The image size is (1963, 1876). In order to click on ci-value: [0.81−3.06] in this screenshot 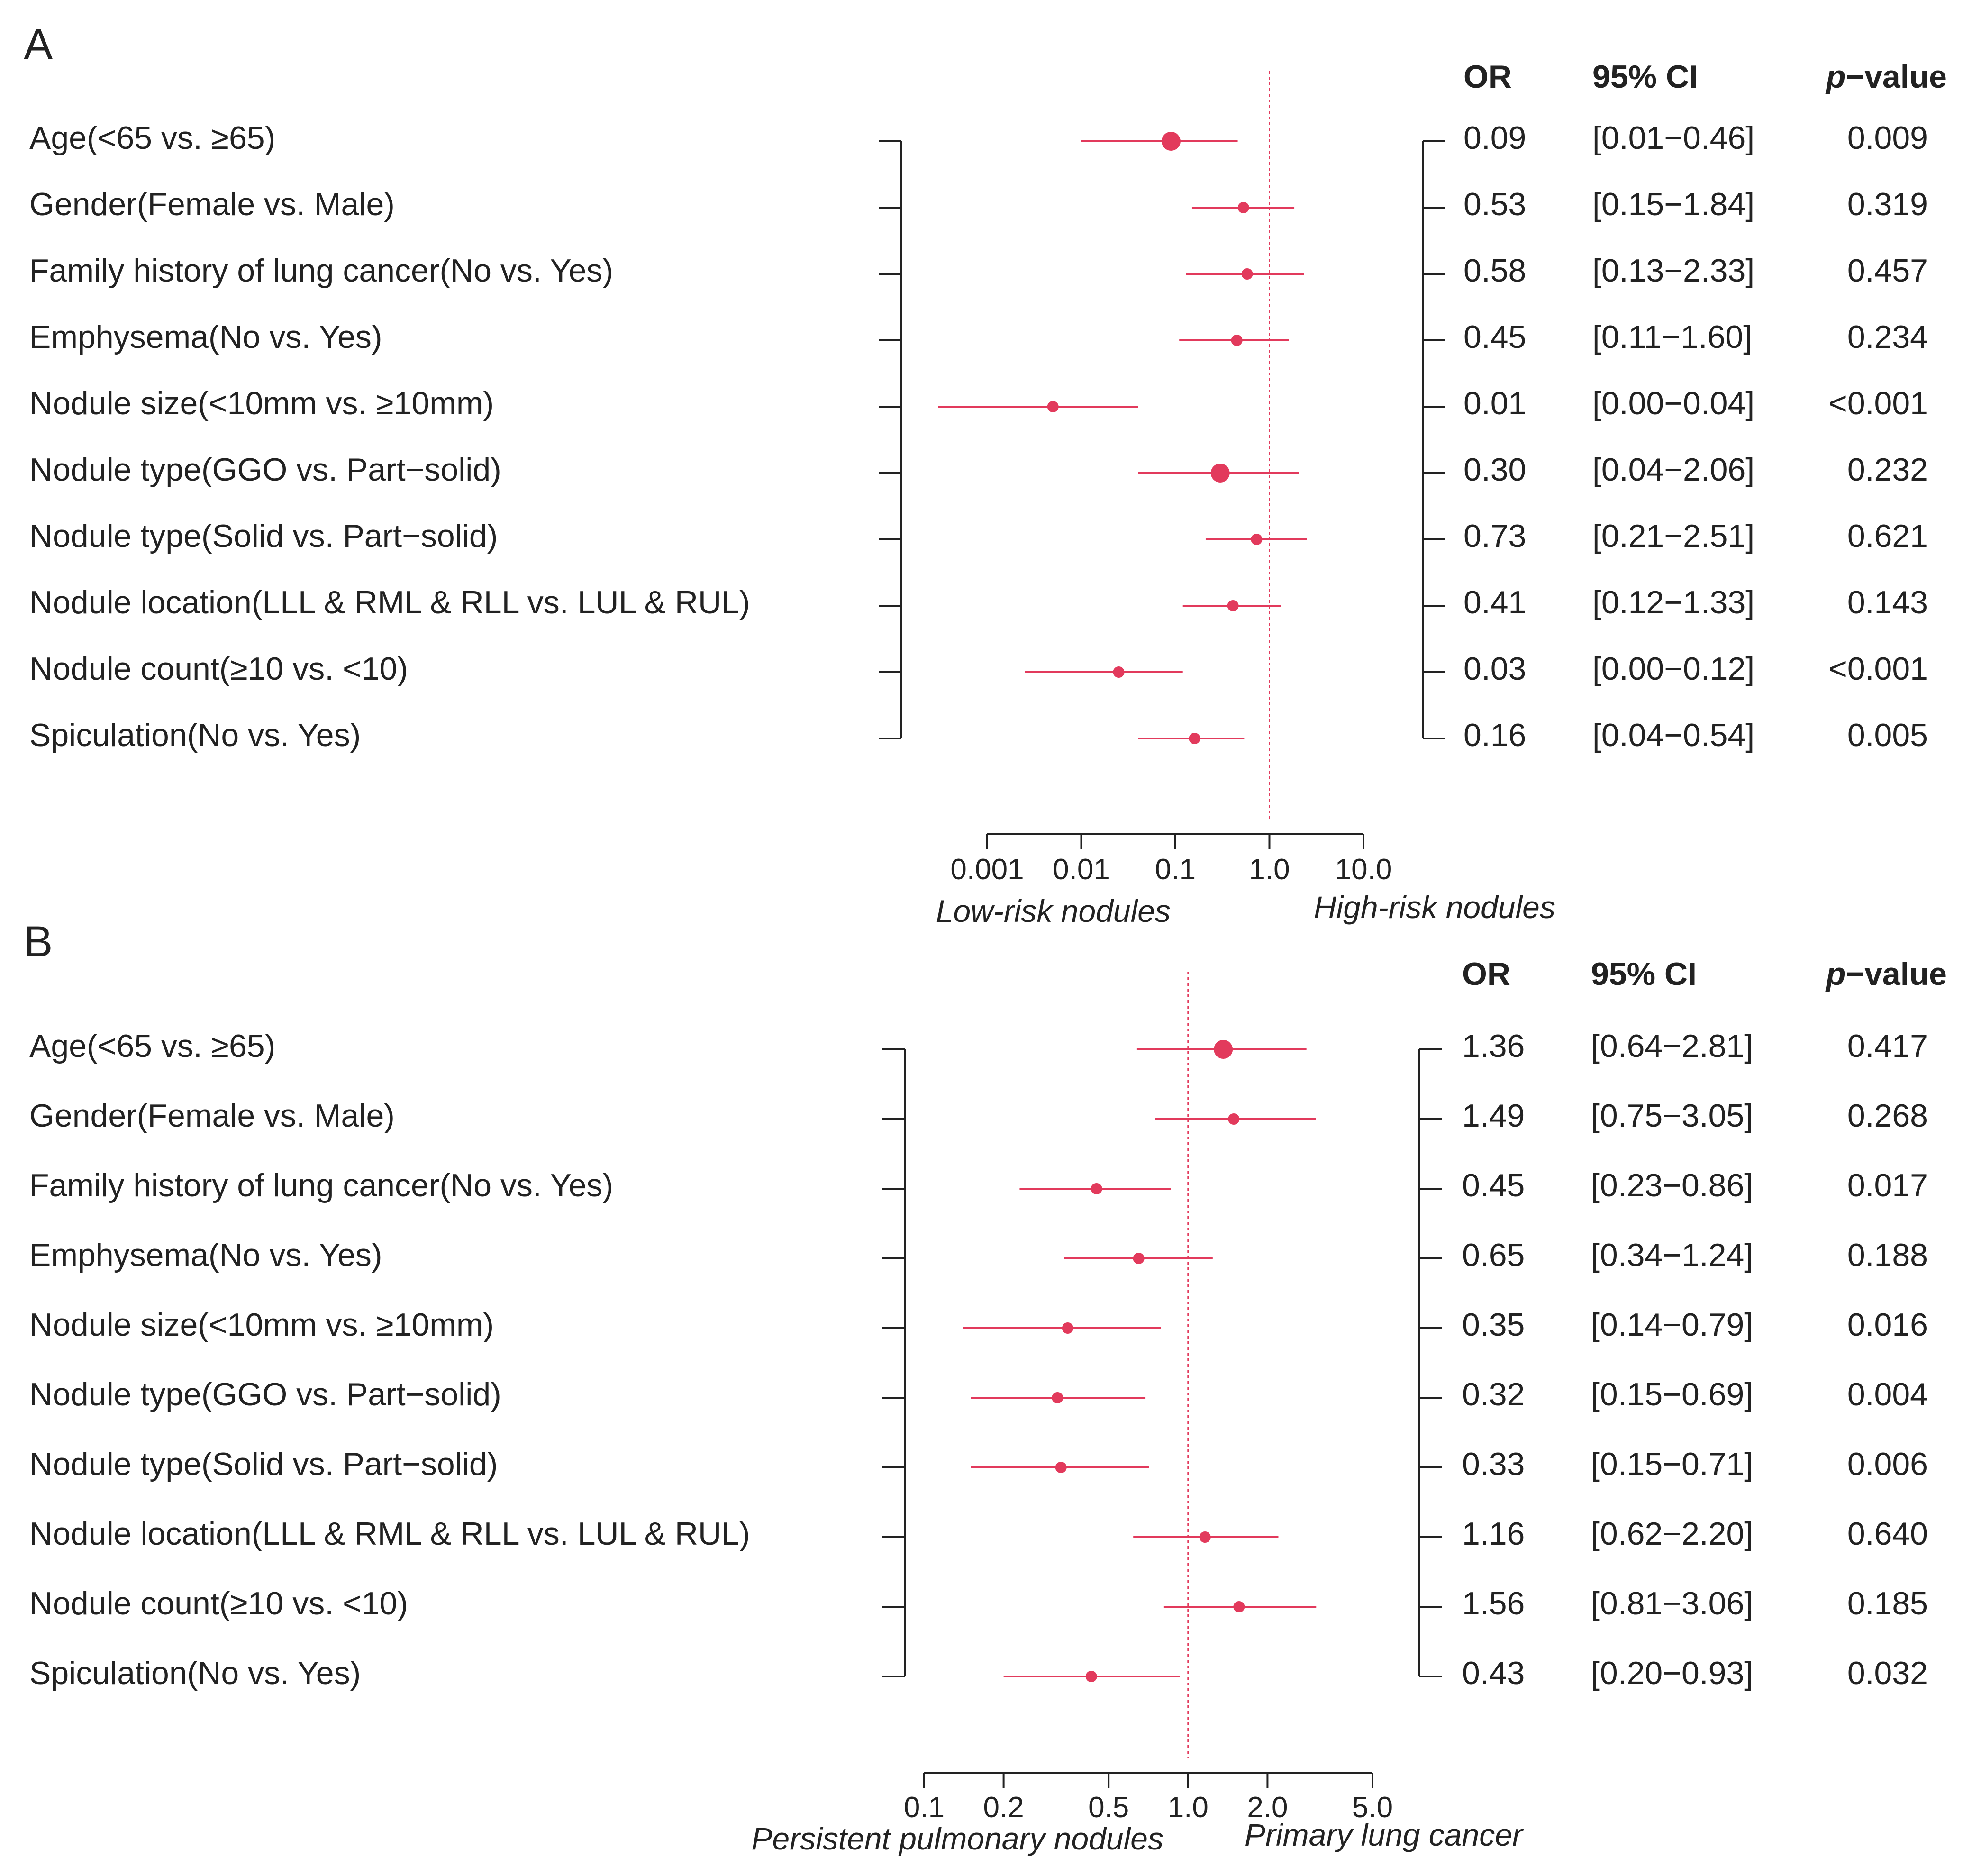, I will do `click(1672, 1603)`.